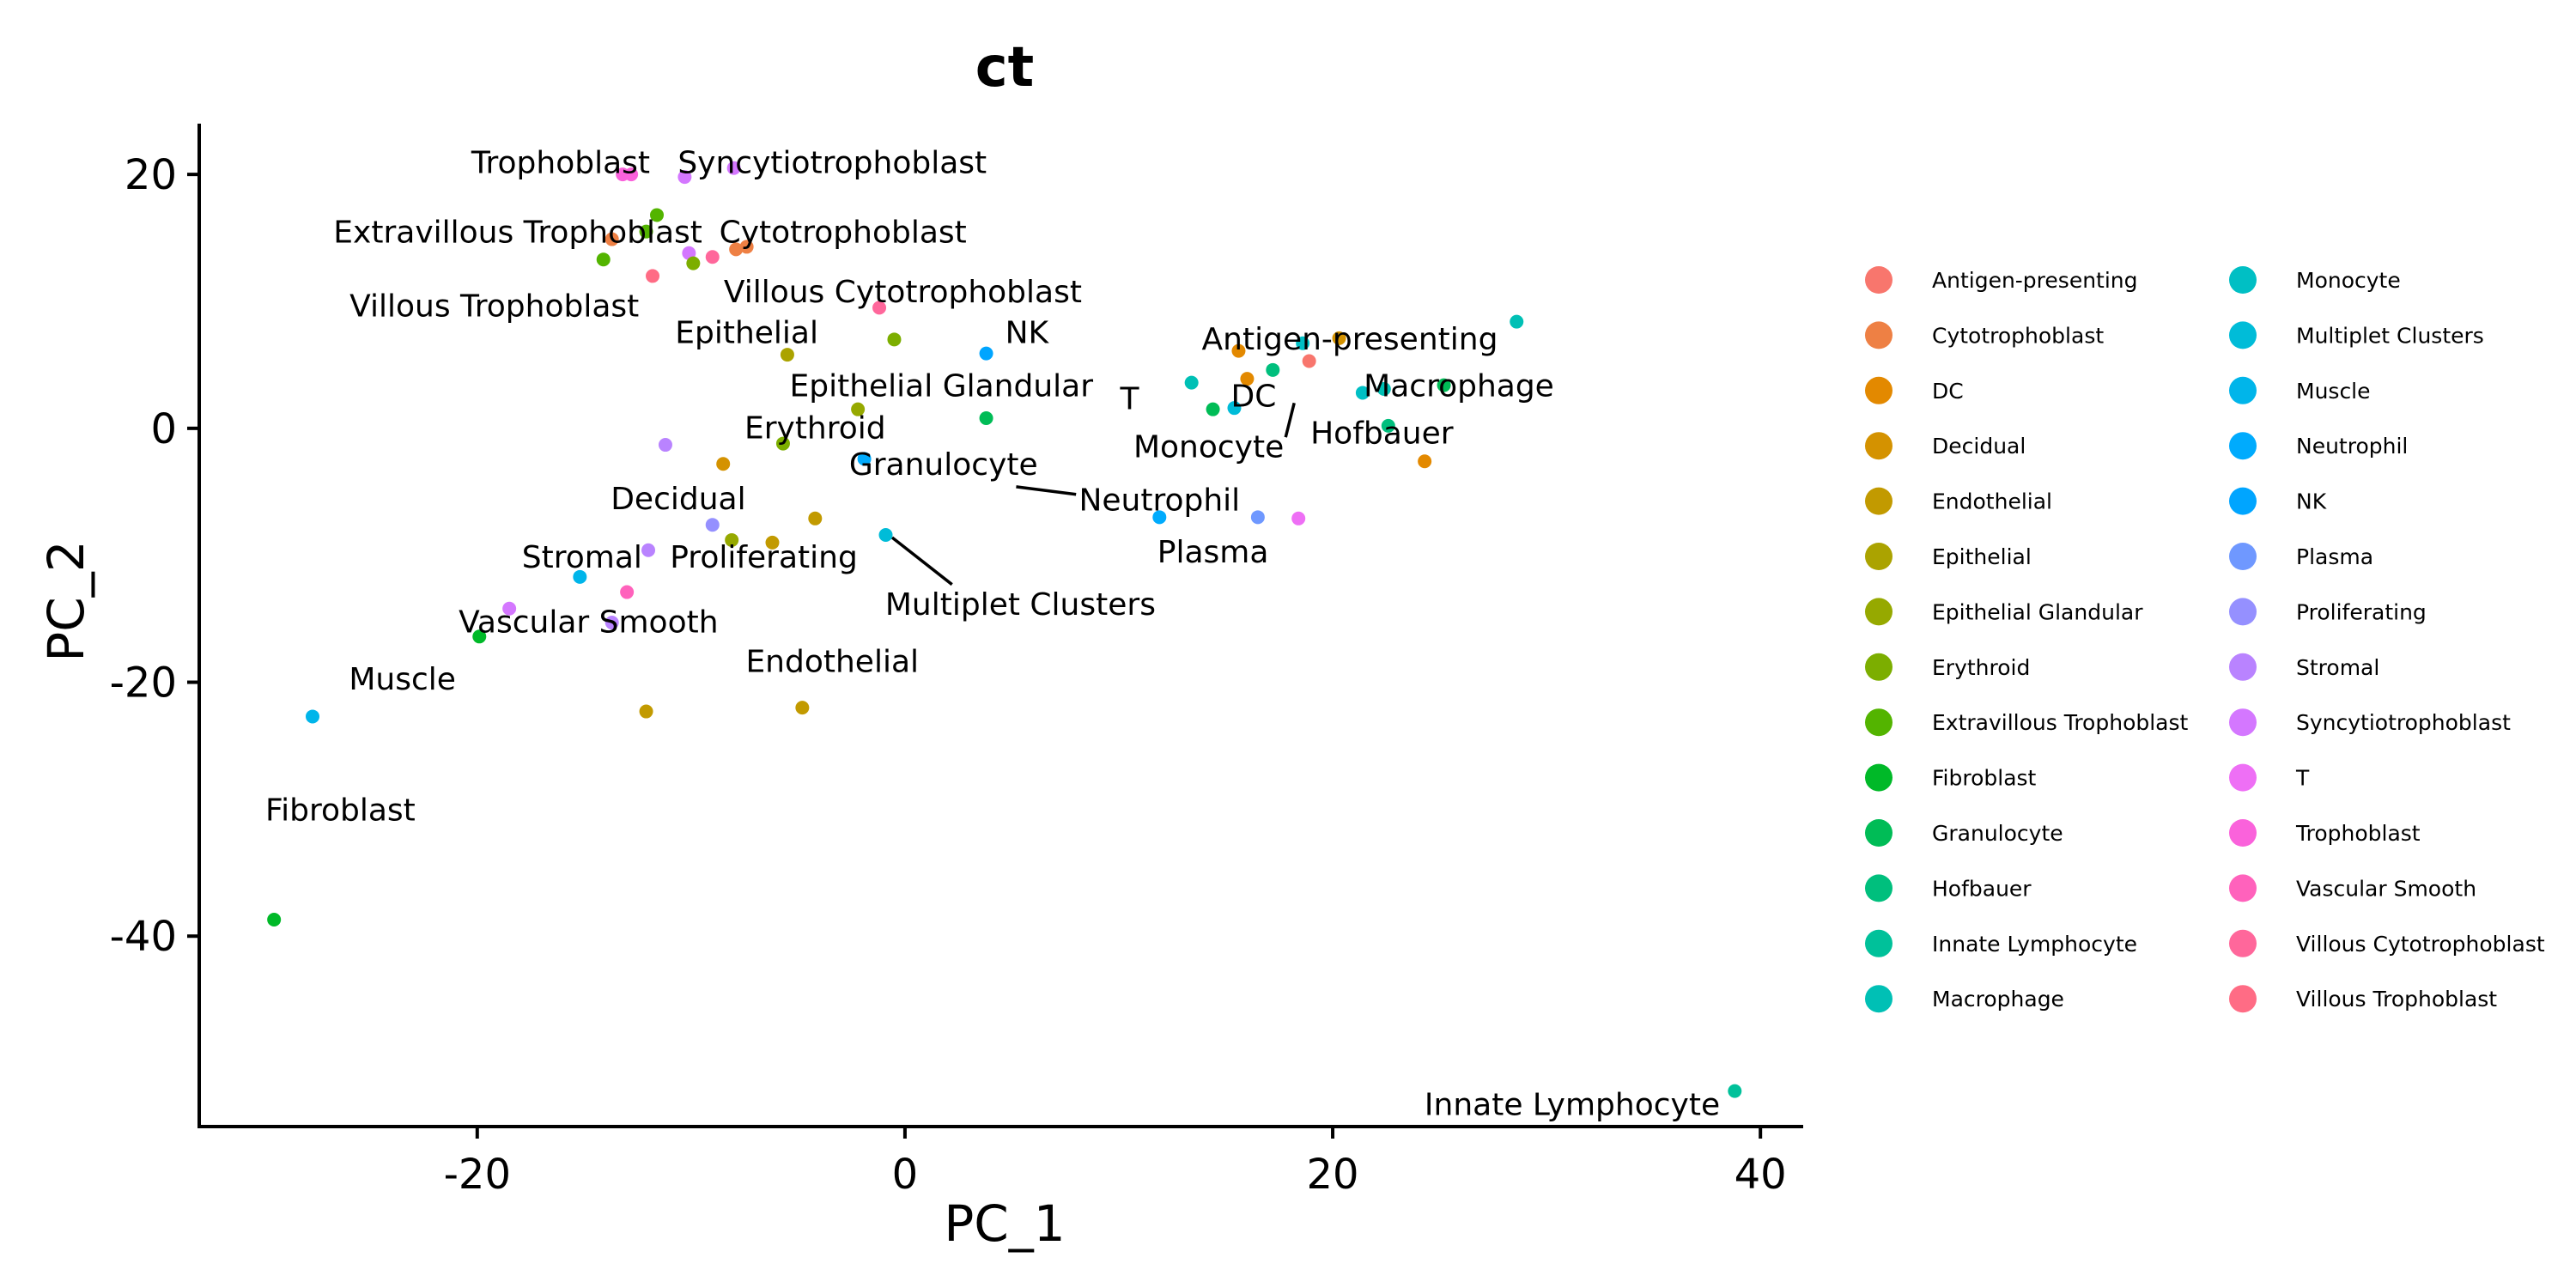  I want to click on legend-entry-label: Macrophage, so click(1998, 999).